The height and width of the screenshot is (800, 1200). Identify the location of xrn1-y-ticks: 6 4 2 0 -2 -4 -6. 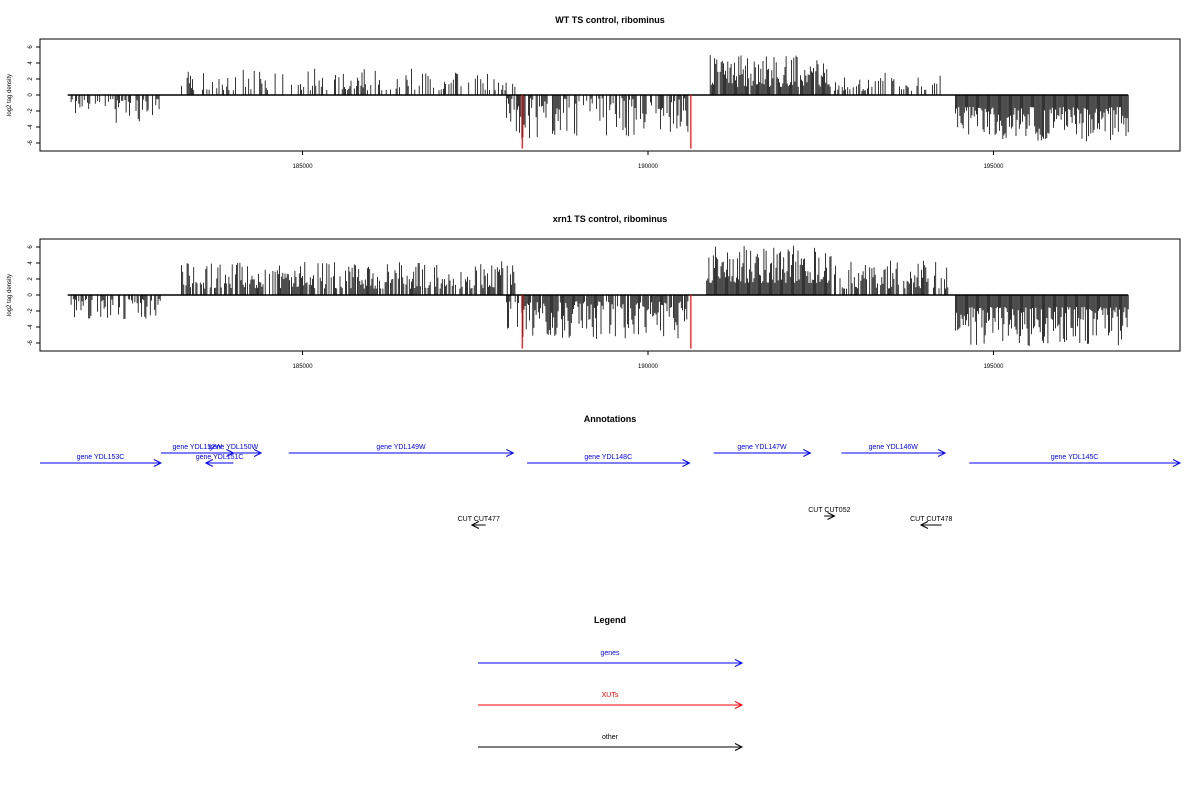
(34, 295).